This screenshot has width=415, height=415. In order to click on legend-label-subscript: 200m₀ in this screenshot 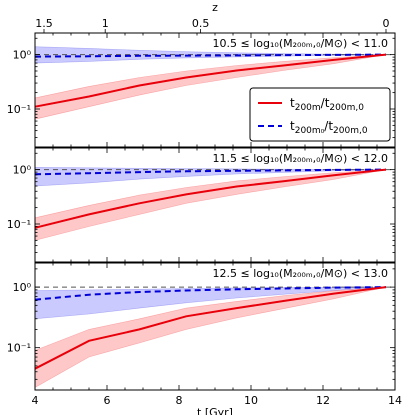, I will do `click(310, 131)`.